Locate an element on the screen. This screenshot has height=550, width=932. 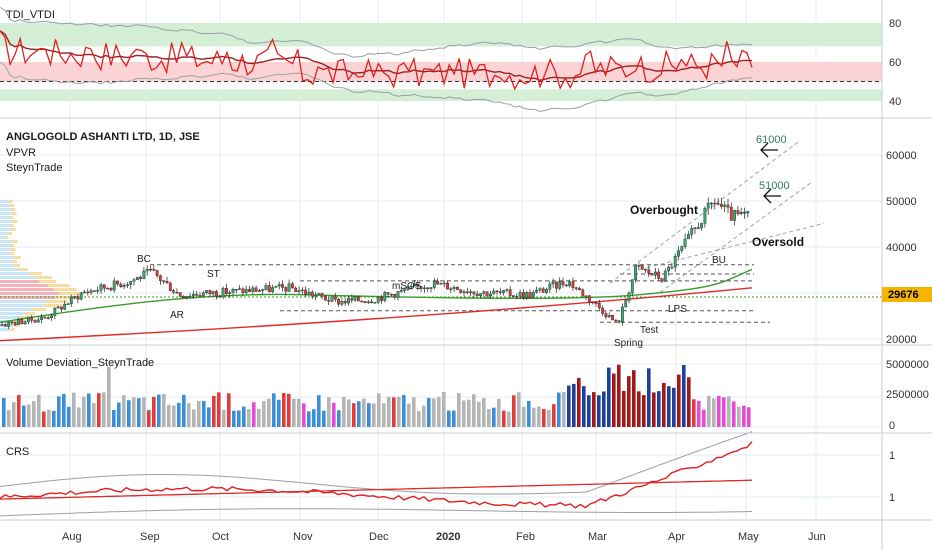
channel-lower is located at coordinates (732, 246).